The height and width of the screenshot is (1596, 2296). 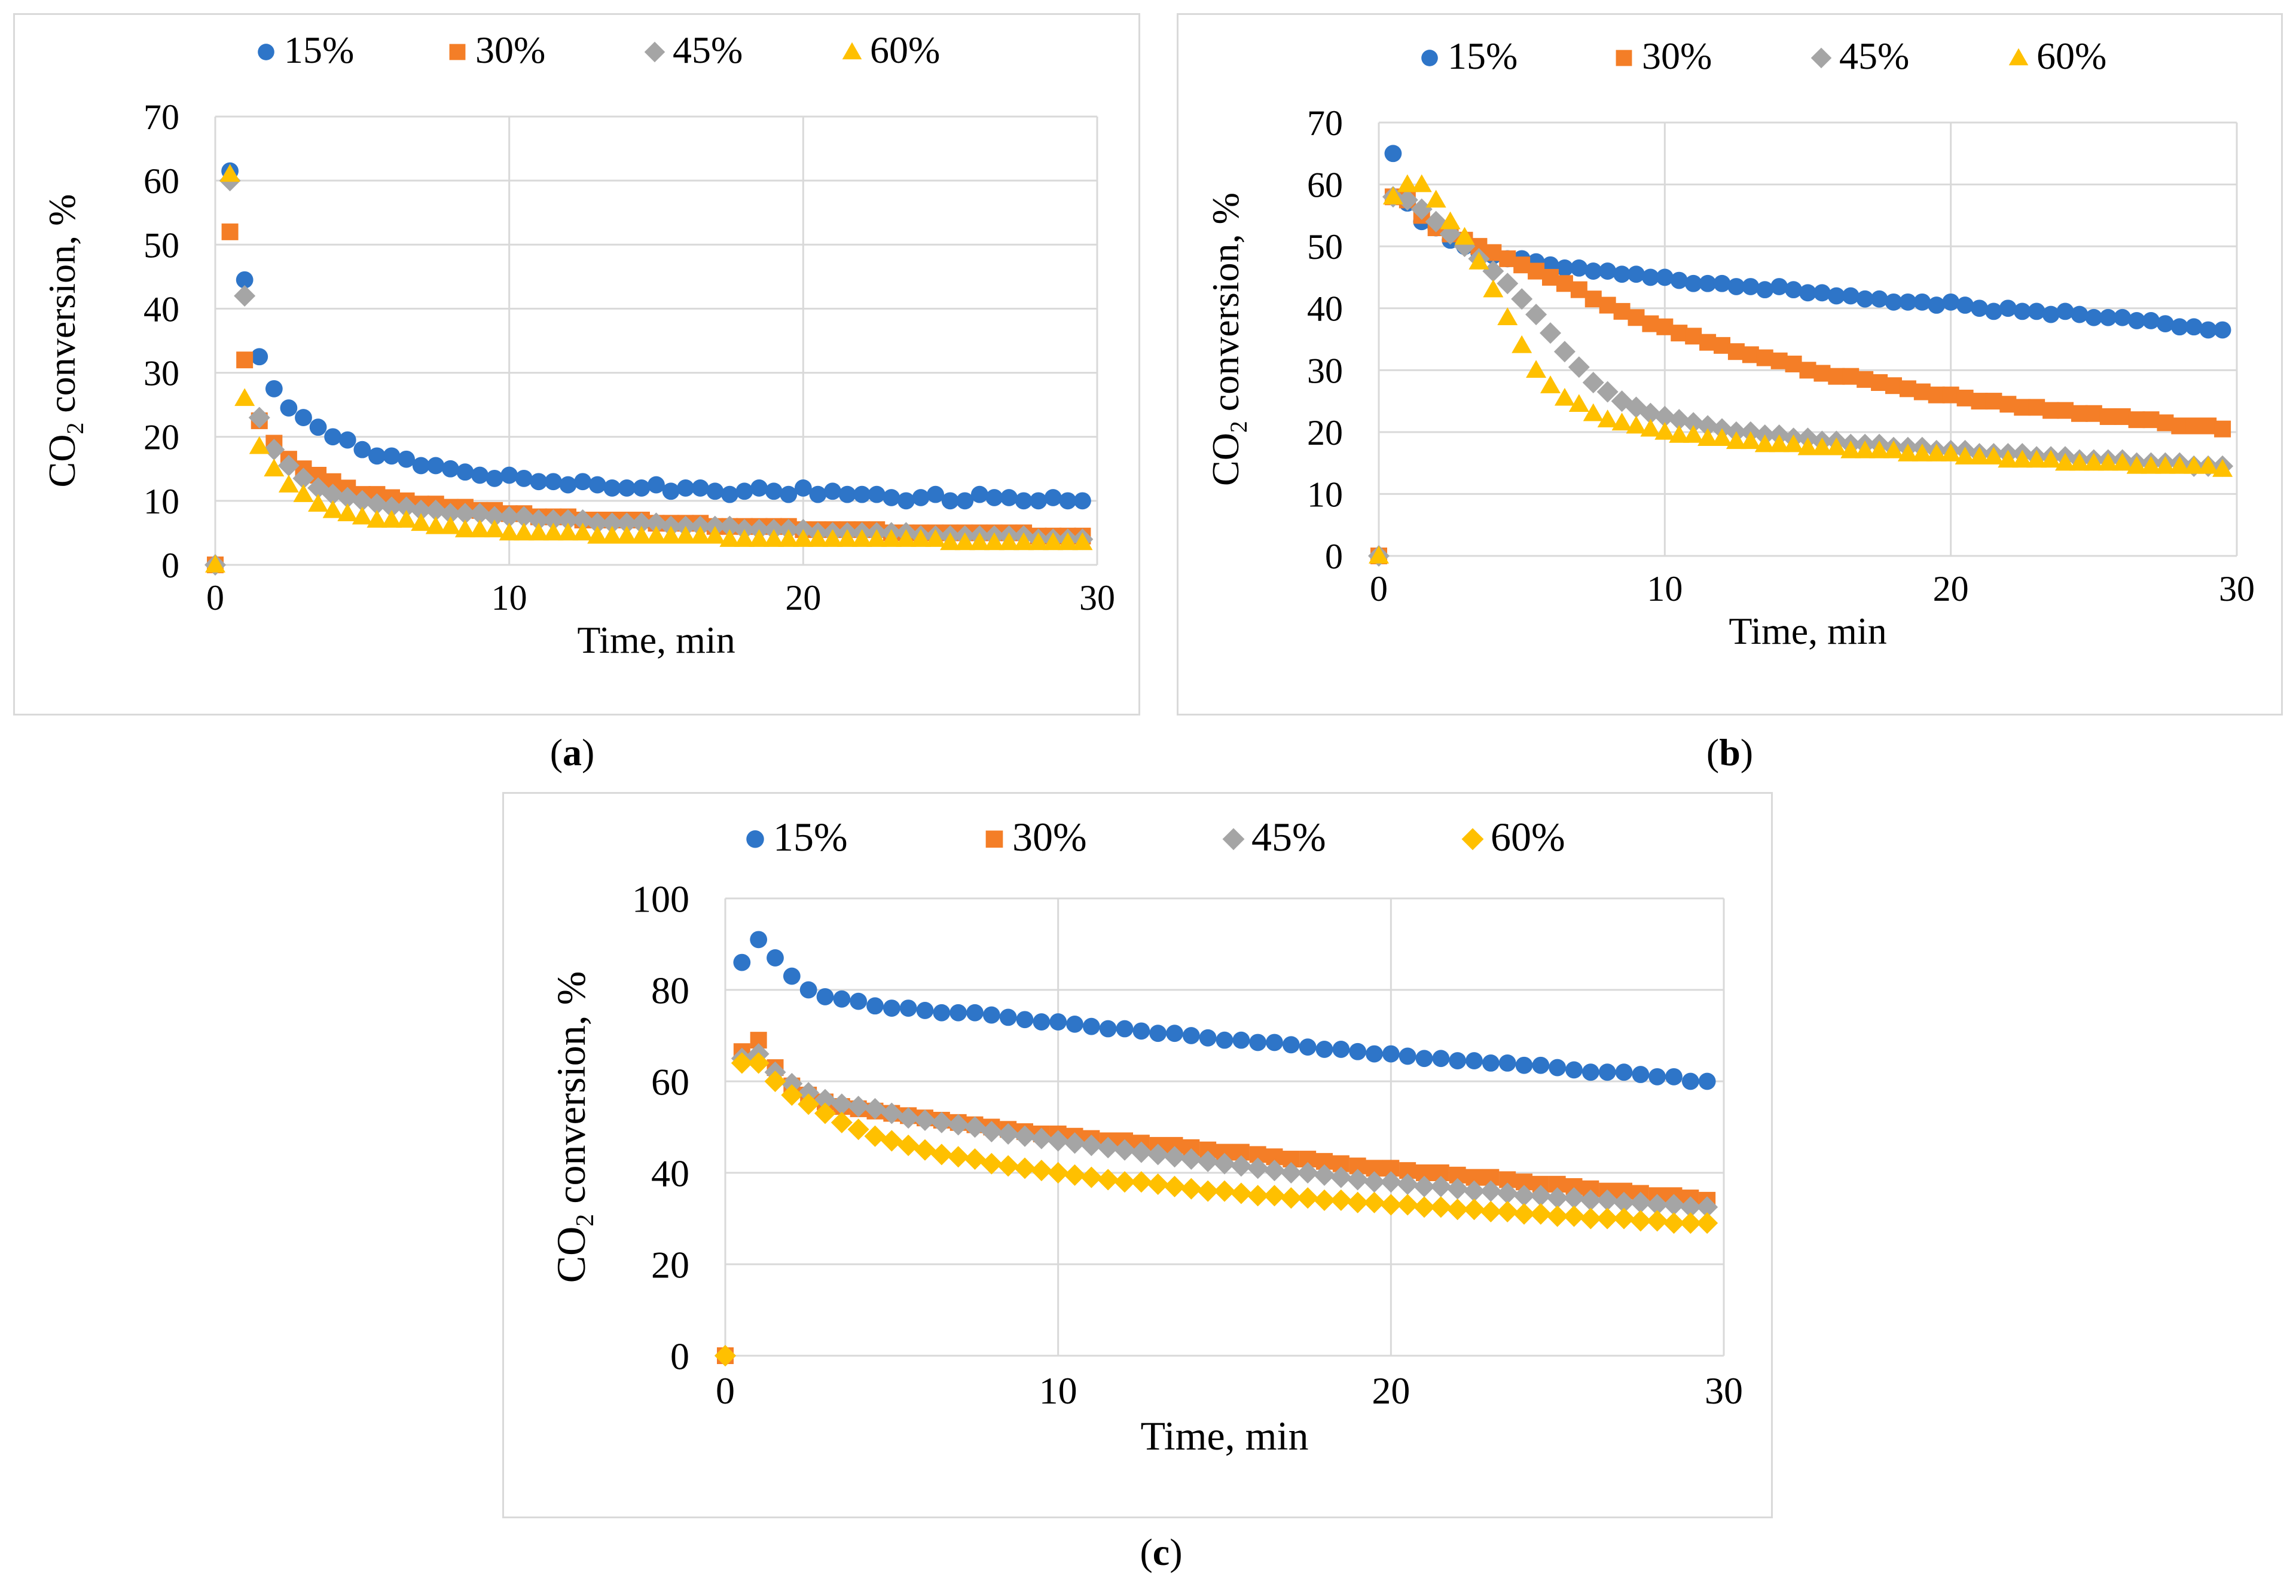 What do you see at coordinates (62, 461) in the screenshot?
I see `chart-a-ylabel-main: CO` at bounding box center [62, 461].